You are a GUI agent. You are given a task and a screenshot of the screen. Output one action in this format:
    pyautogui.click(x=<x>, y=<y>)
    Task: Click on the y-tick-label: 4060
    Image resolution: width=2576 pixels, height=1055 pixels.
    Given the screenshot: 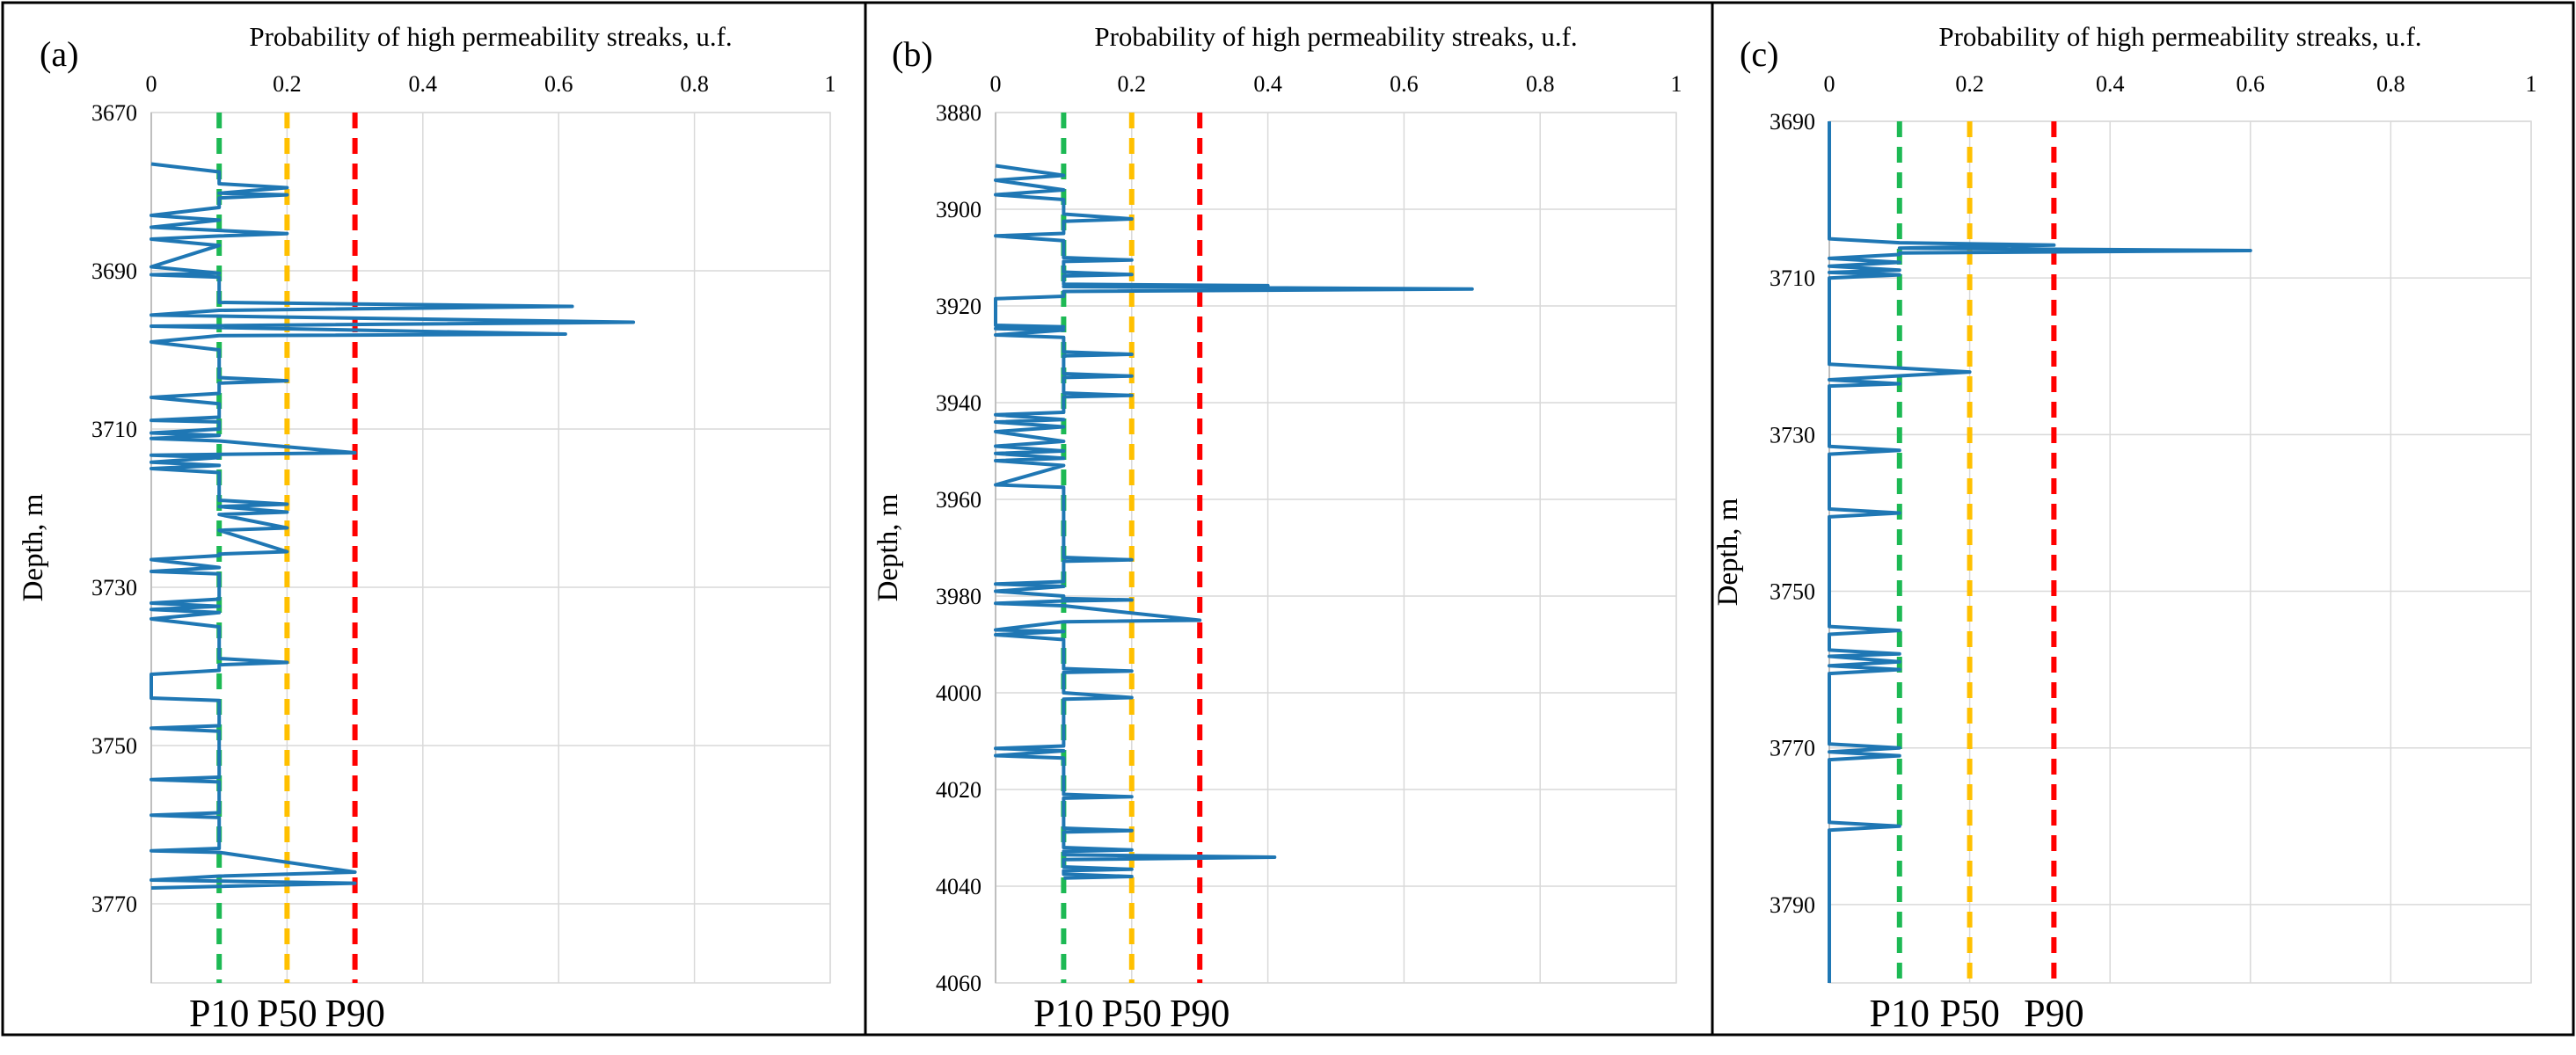 What is the action you would take?
    pyautogui.click(x=959, y=983)
    